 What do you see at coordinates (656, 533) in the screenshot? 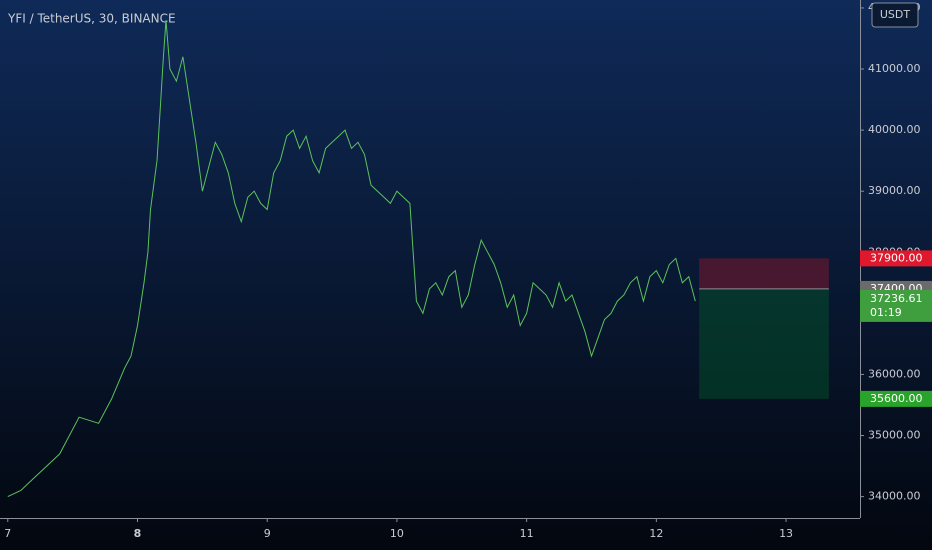
I see `x-tick-label: 12` at bounding box center [656, 533].